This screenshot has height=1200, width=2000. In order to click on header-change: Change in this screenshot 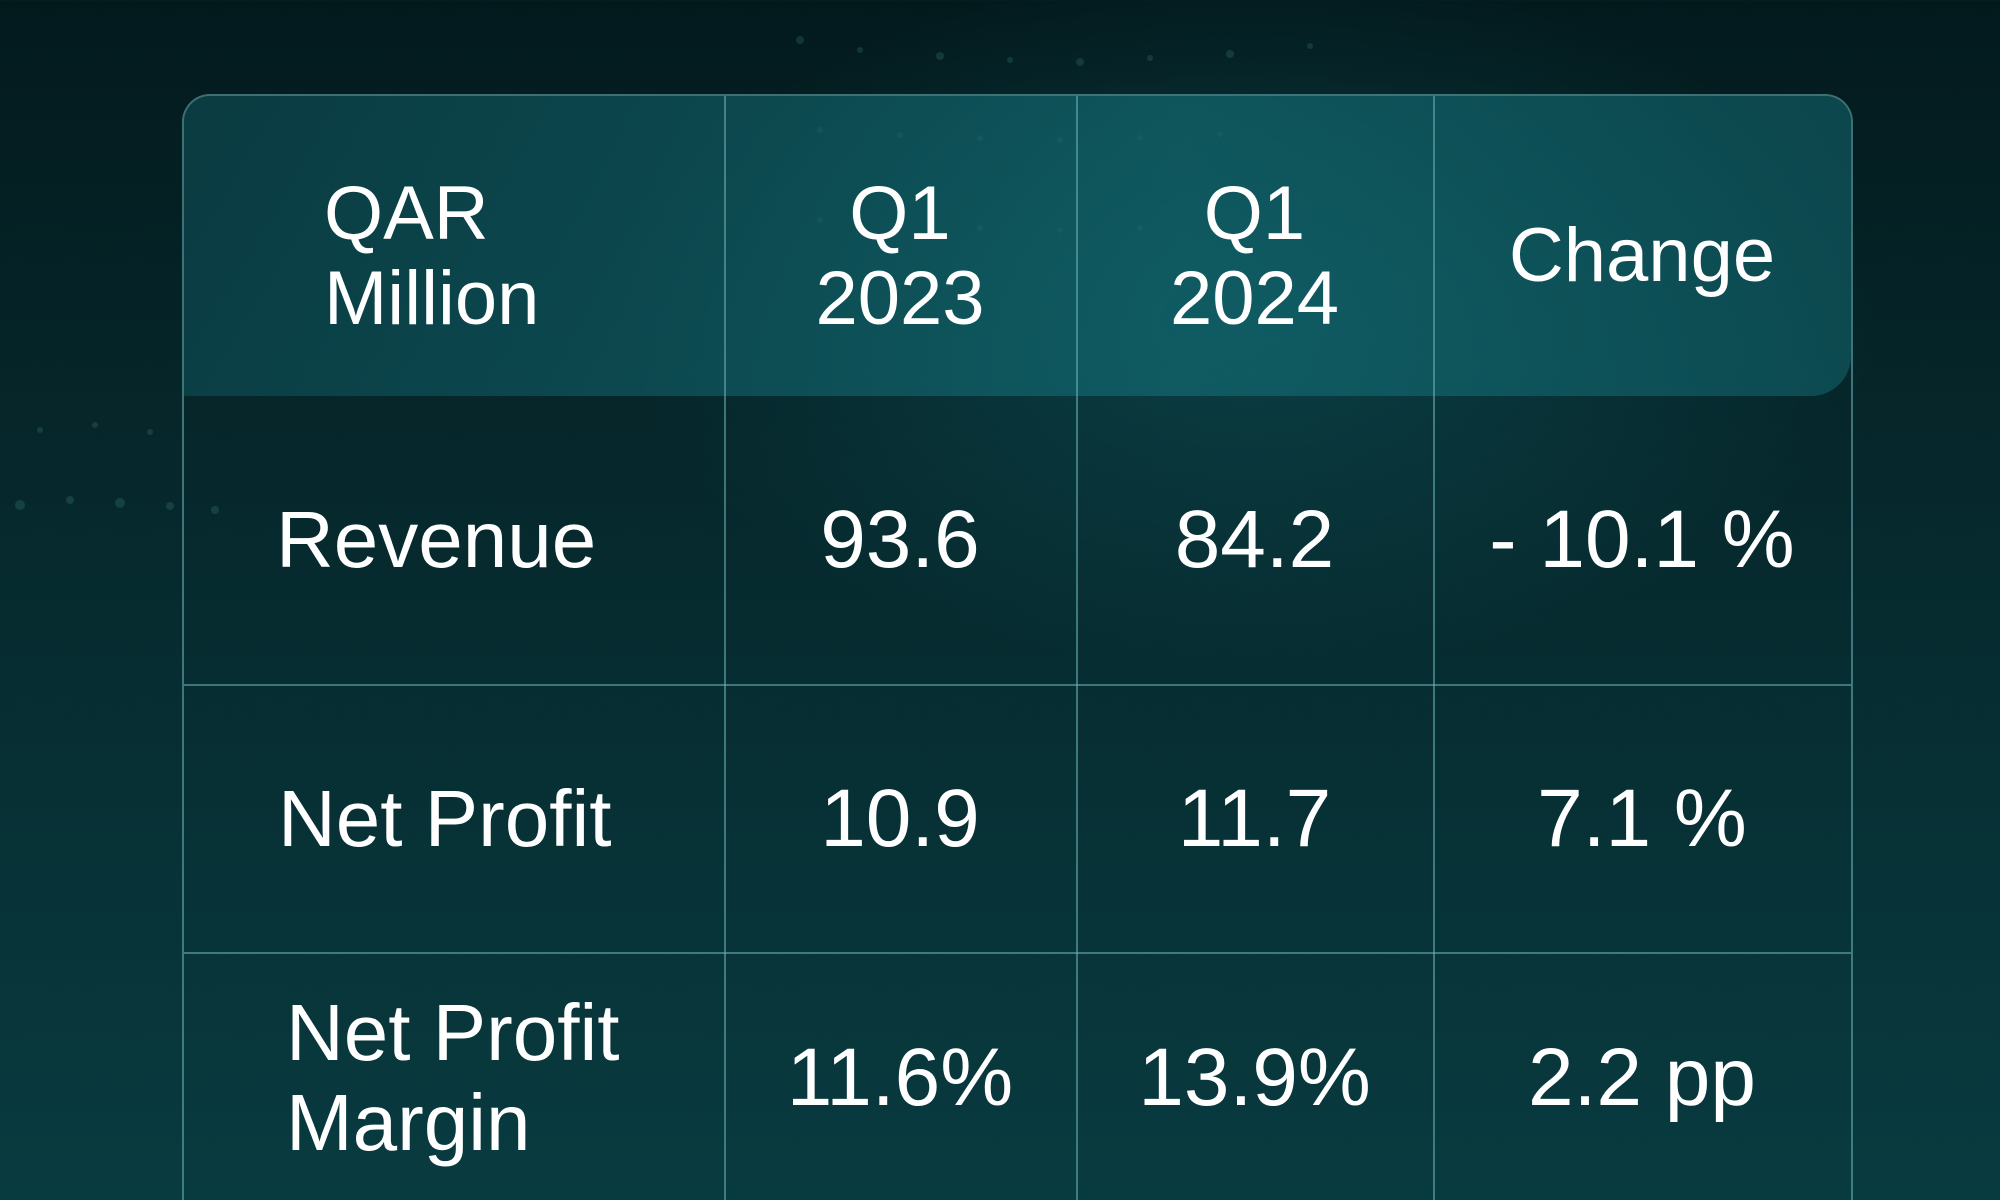, I will do `click(1642, 256)`.